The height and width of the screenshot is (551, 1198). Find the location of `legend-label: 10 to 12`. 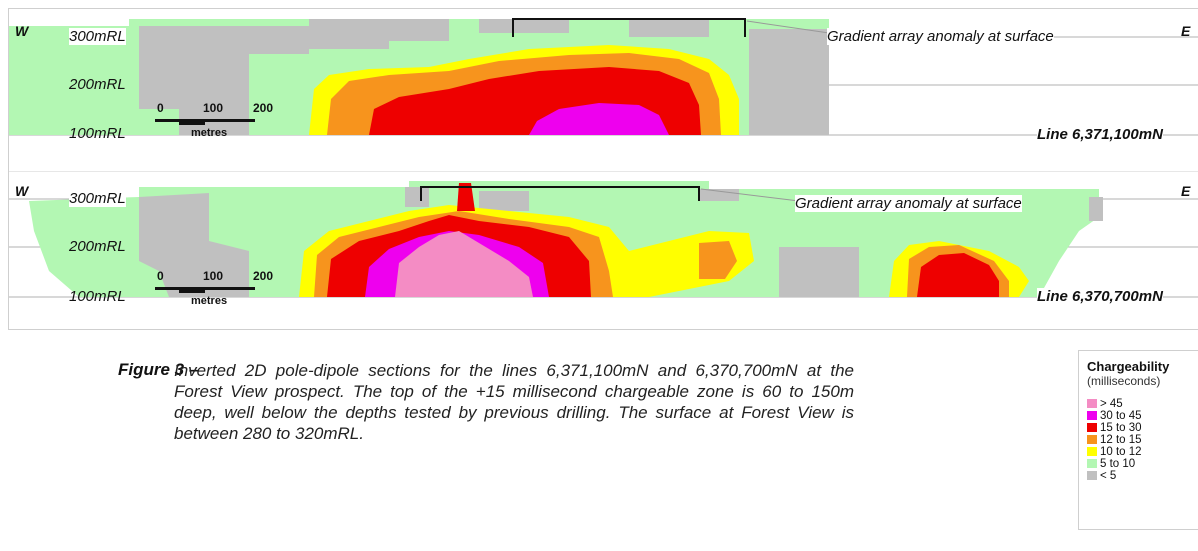

legend-label: 10 to 12 is located at coordinates (1121, 451).